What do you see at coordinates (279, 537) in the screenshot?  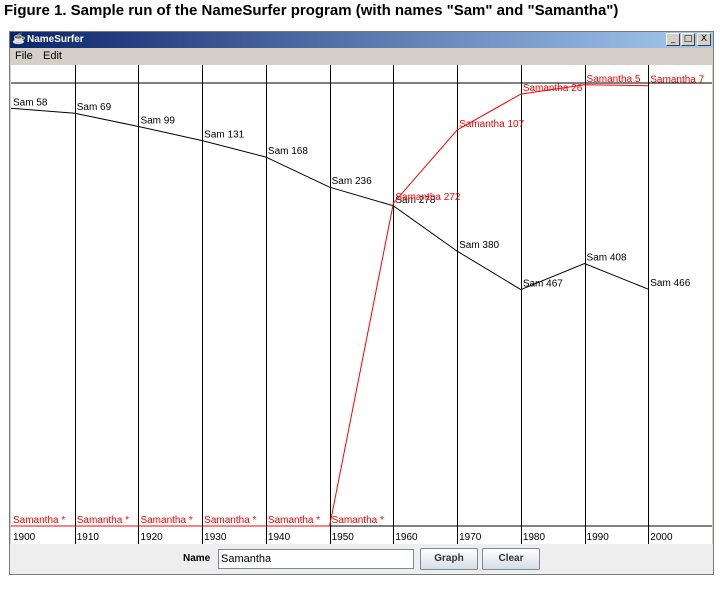 I see `decade-label: 1940` at bounding box center [279, 537].